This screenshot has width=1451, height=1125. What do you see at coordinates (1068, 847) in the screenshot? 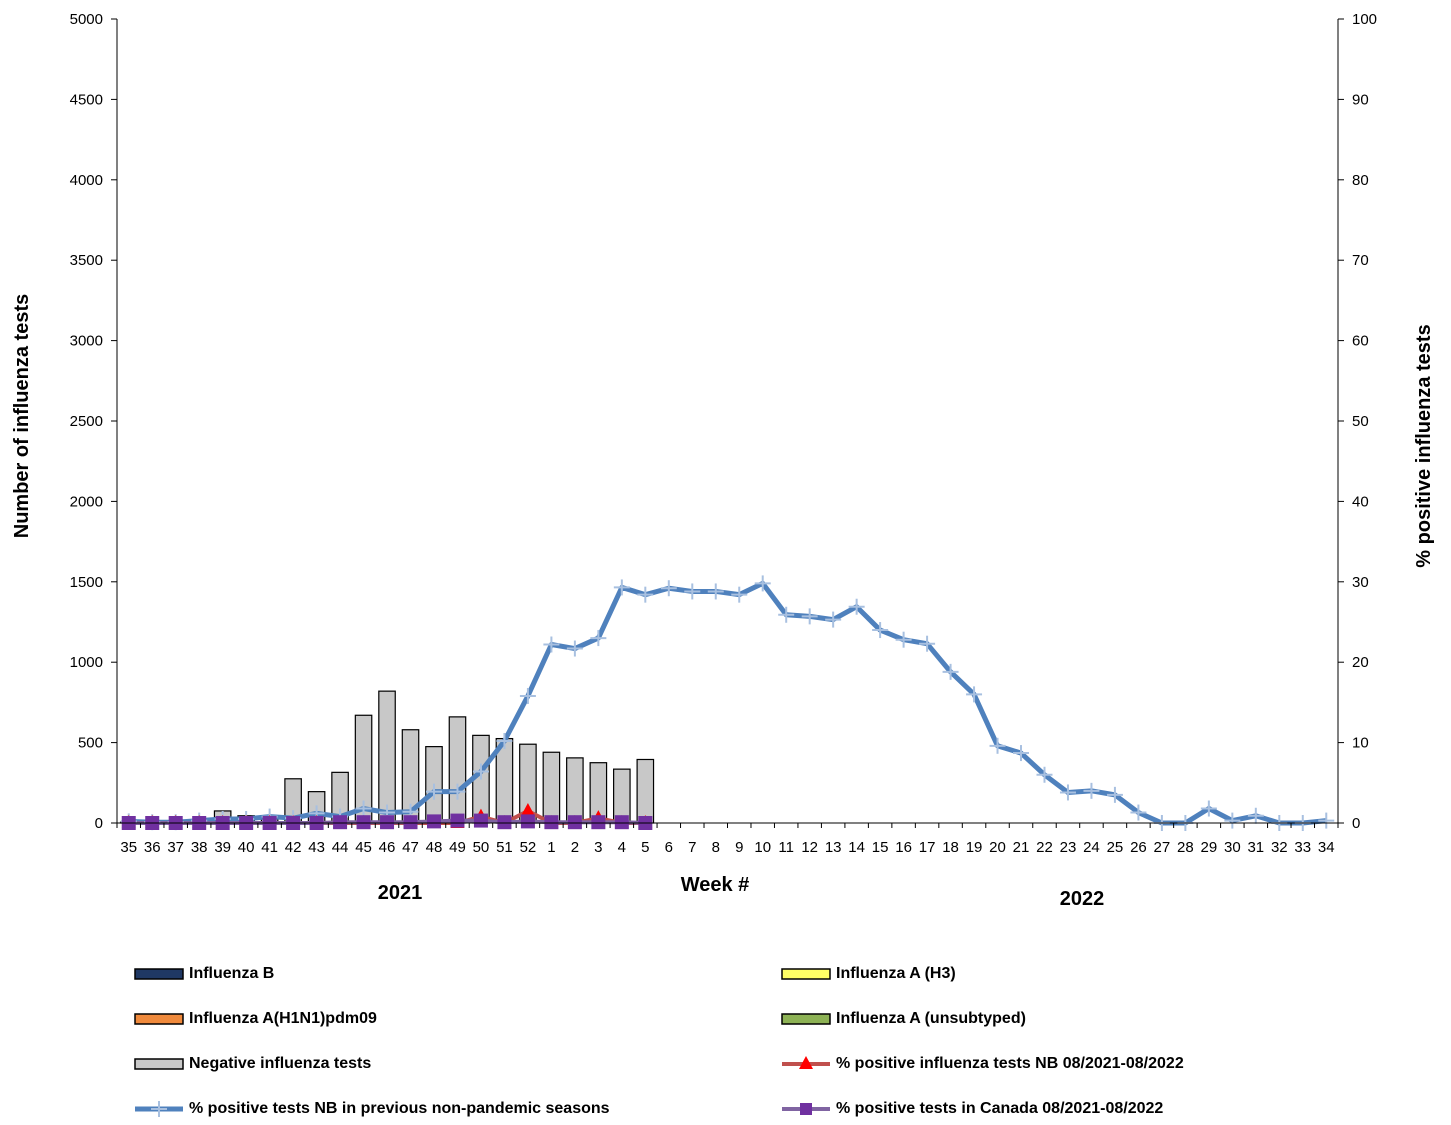
I see `x-tick-label: 23` at bounding box center [1068, 847].